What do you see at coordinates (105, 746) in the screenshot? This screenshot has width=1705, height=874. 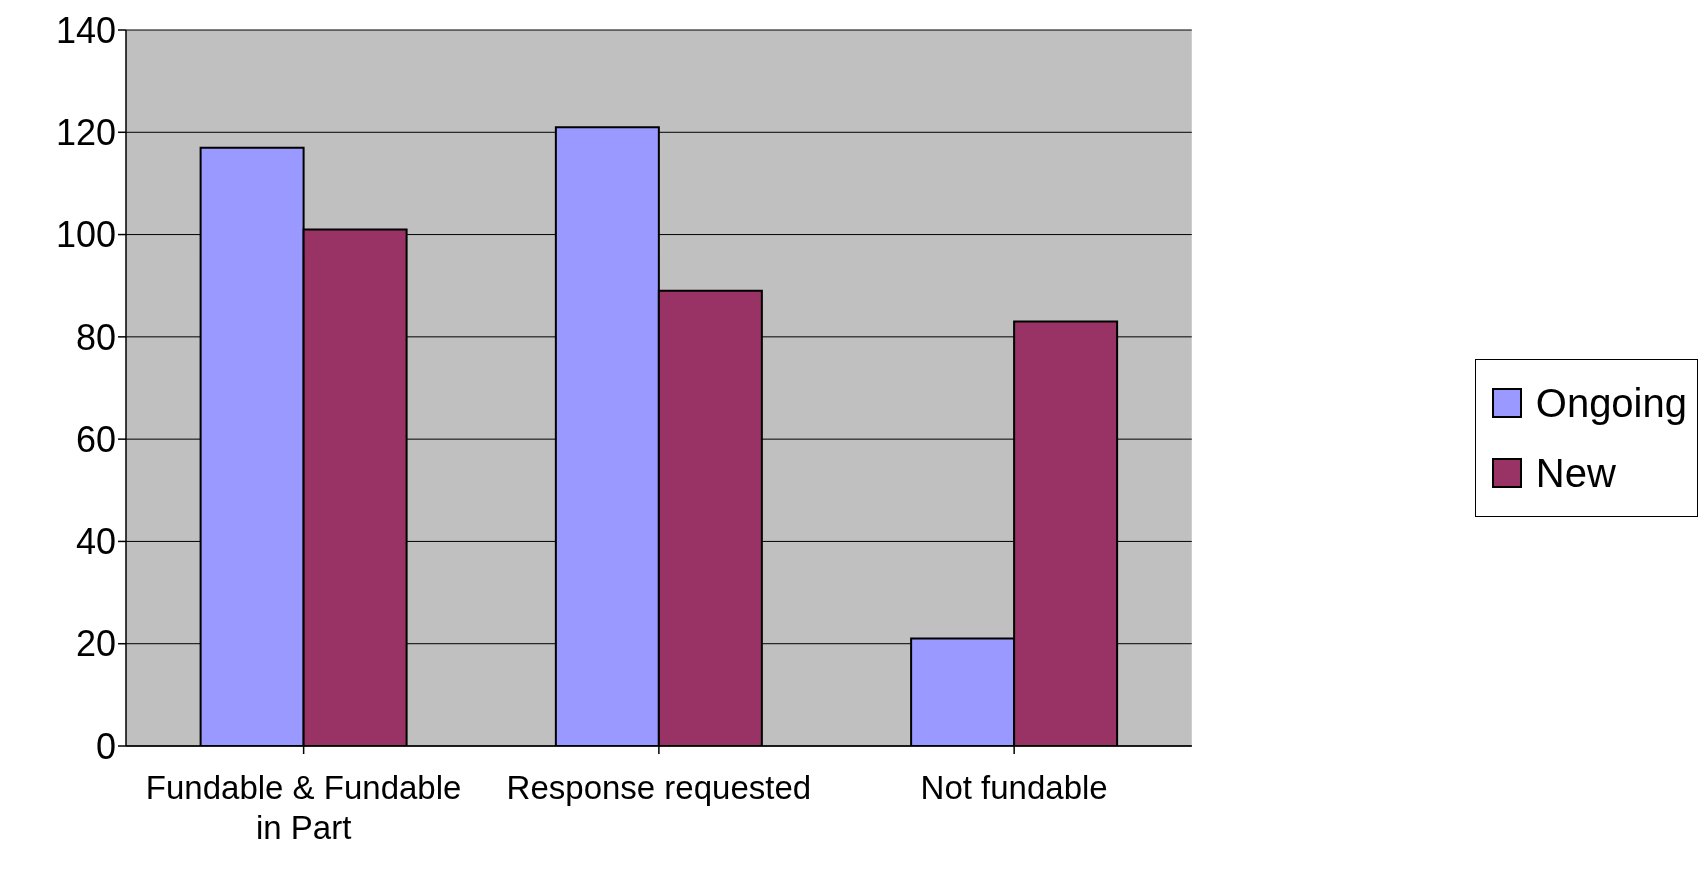 I see `y-tick-label: 0` at bounding box center [105, 746].